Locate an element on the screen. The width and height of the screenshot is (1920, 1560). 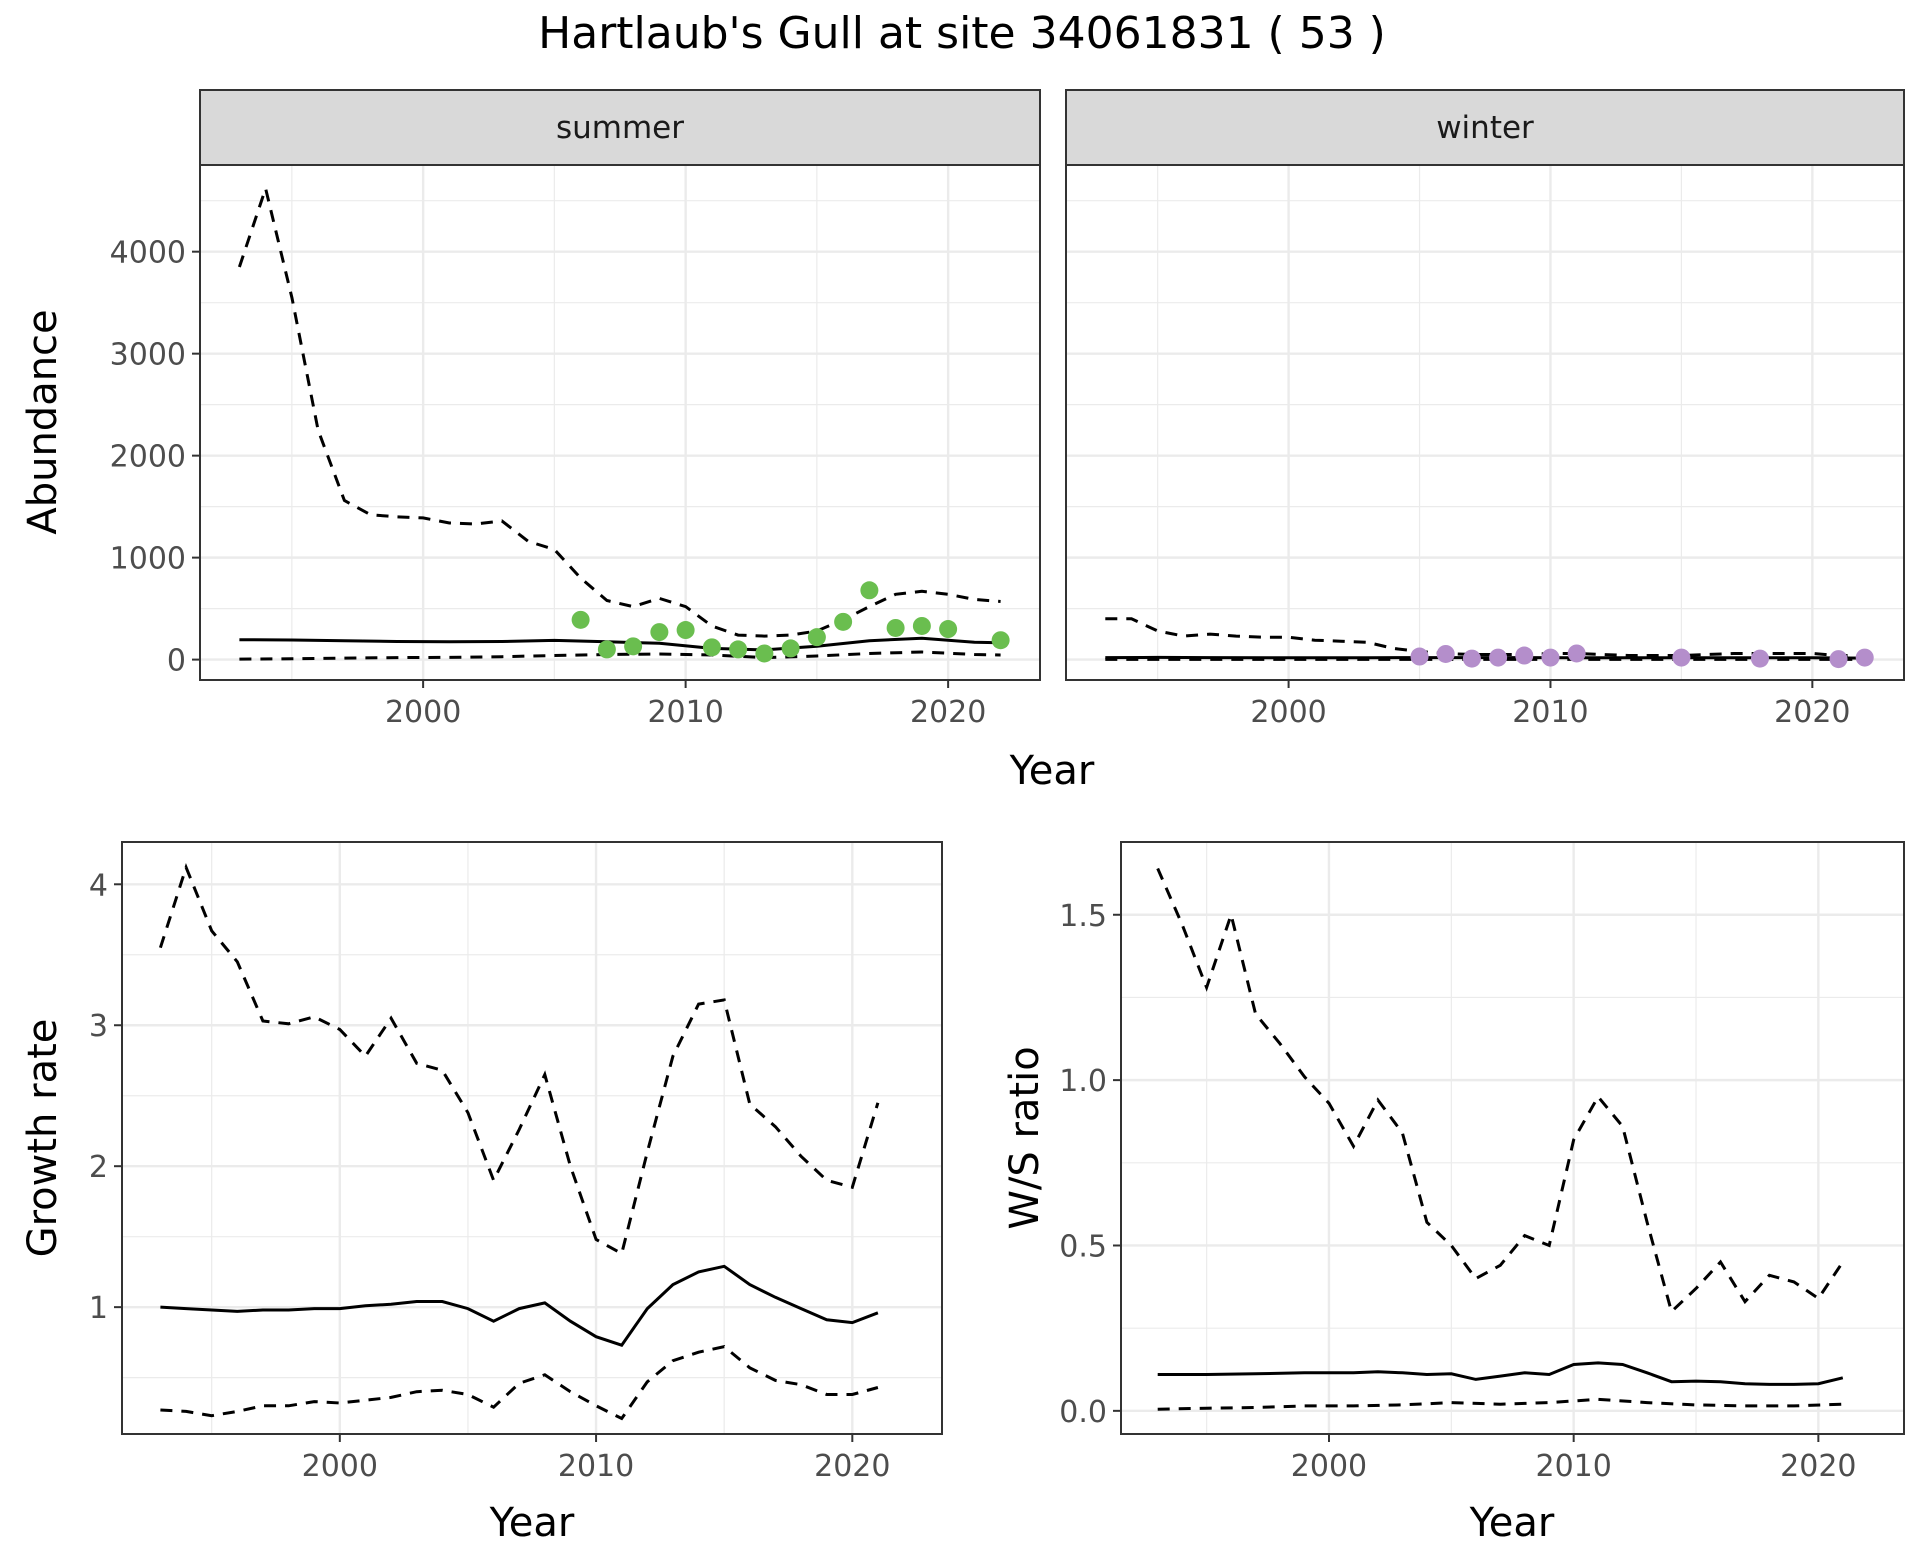
facet-strip-winter is located at coordinates (1485, 127).